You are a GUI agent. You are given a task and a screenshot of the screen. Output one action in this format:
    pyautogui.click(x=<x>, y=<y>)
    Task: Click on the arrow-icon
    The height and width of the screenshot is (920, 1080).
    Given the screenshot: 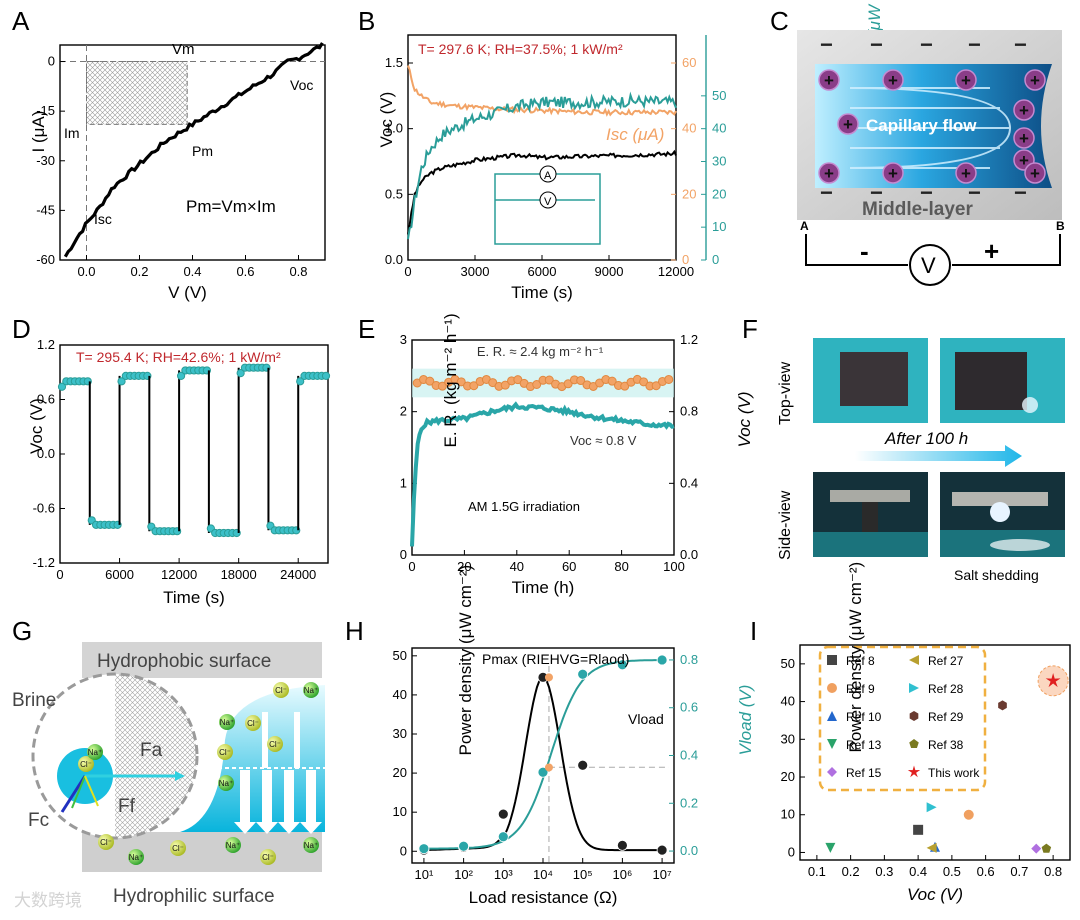 What is the action you would take?
    pyautogui.click(x=180, y=776)
    